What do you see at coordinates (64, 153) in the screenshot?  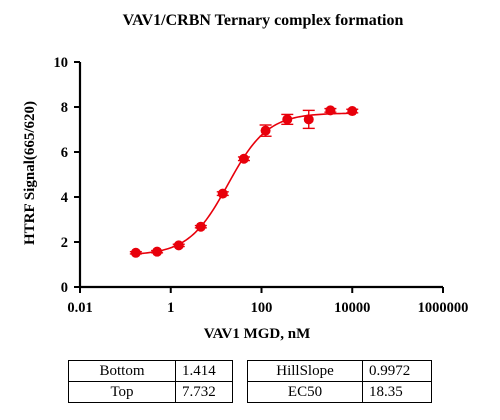 I see `y-tick-label: 6` at bounding box center [64, 153].